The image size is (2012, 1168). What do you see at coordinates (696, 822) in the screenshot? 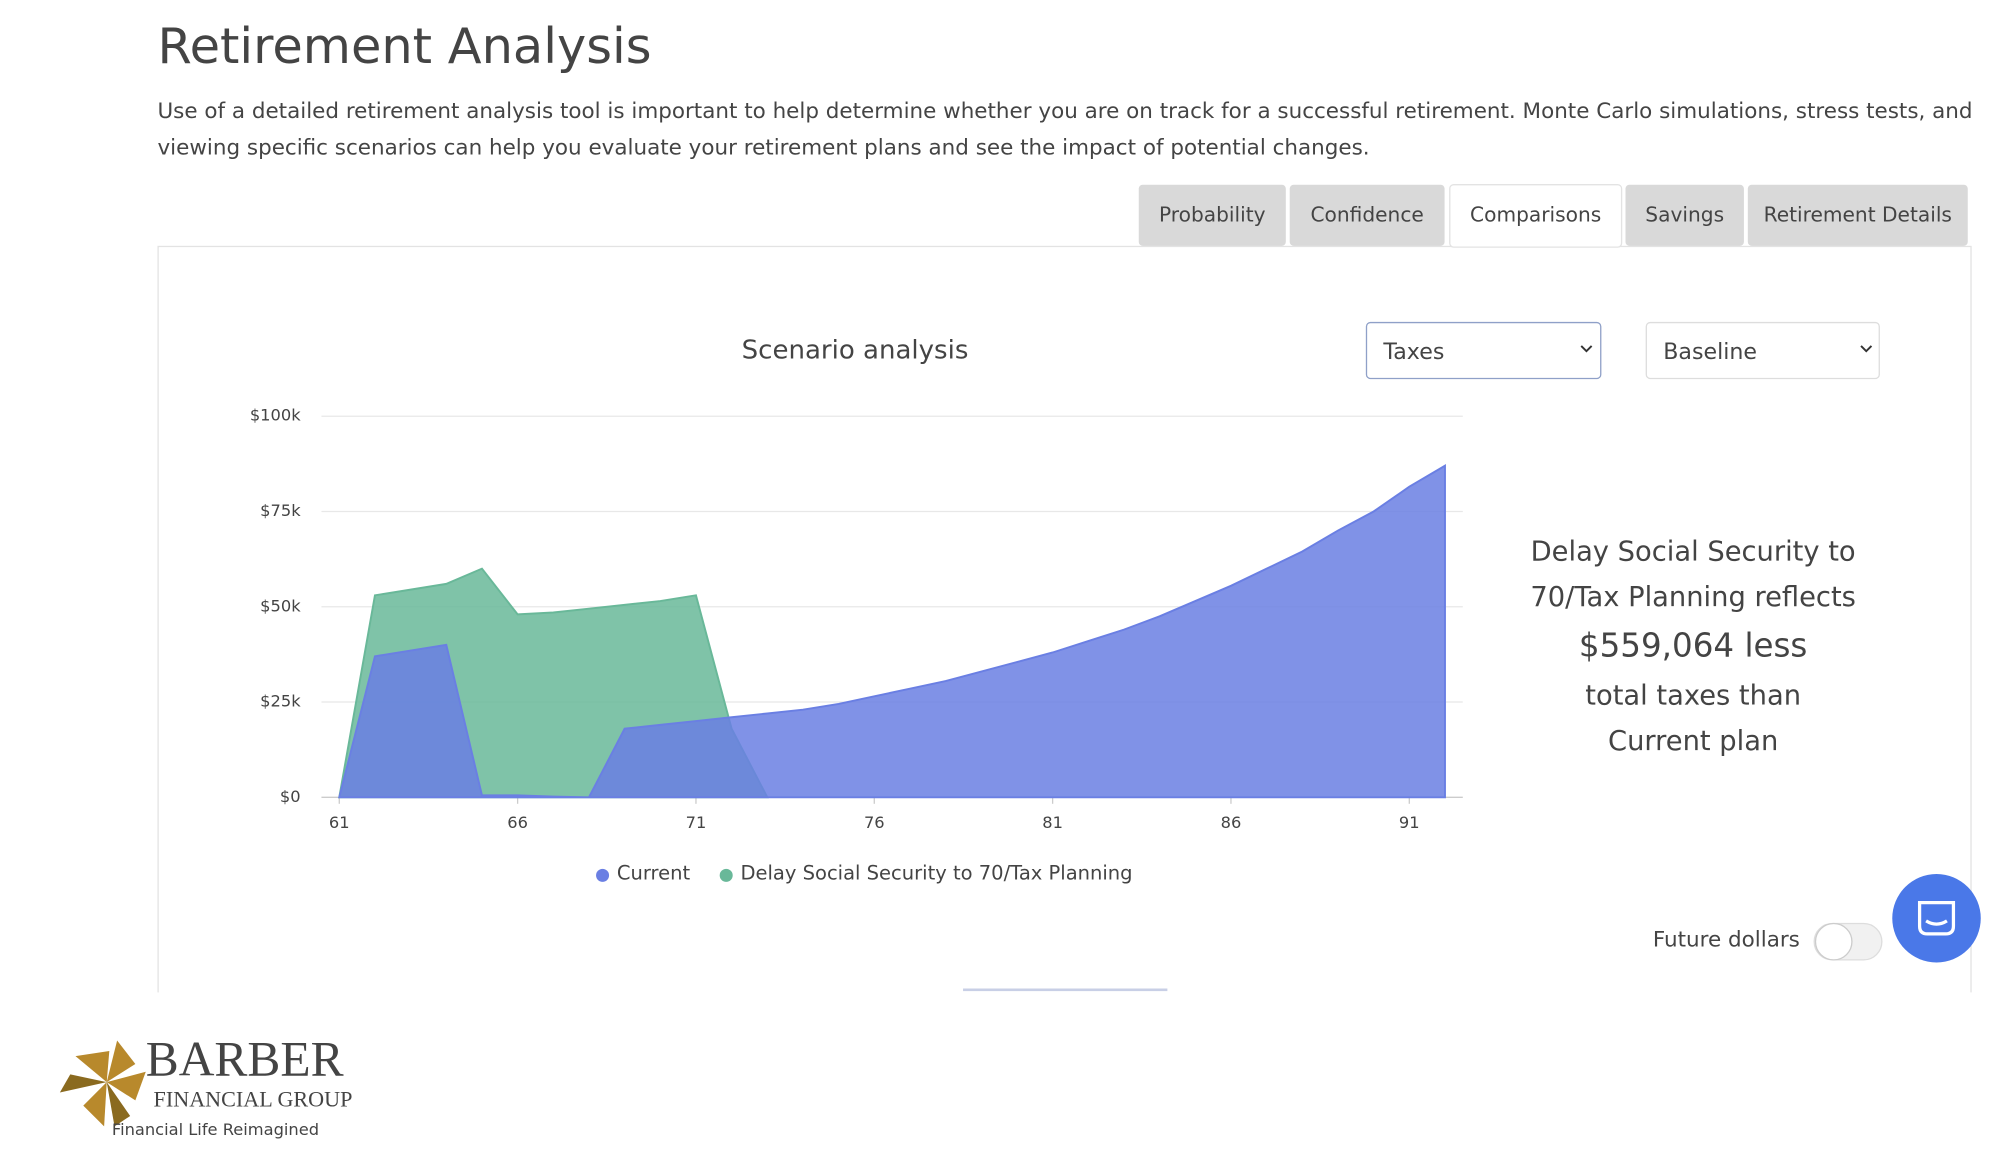
I see `x-tick-label: 71` at bounding box center [696, 822].